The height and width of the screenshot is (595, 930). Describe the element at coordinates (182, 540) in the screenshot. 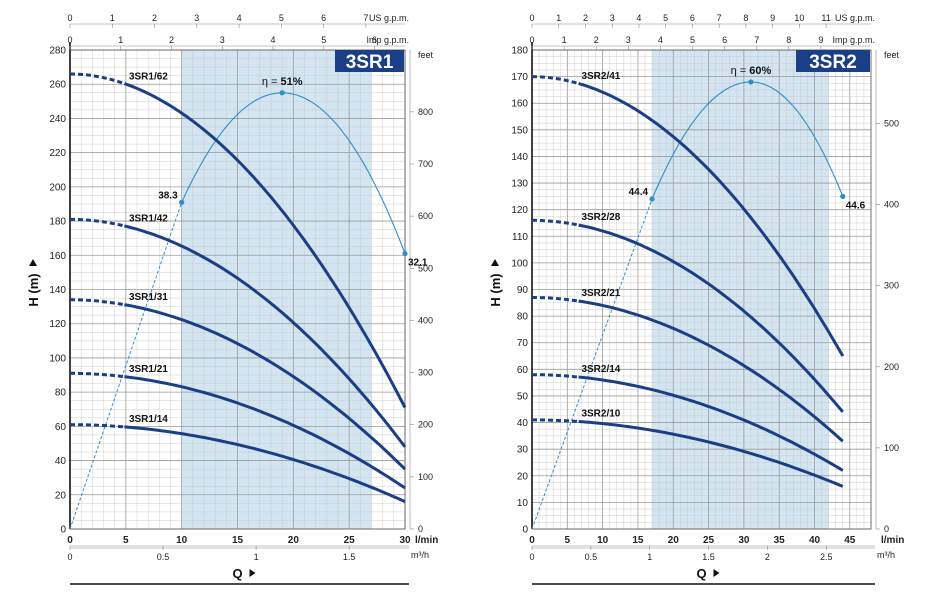

I see `x-tick-label: 10` at that location.